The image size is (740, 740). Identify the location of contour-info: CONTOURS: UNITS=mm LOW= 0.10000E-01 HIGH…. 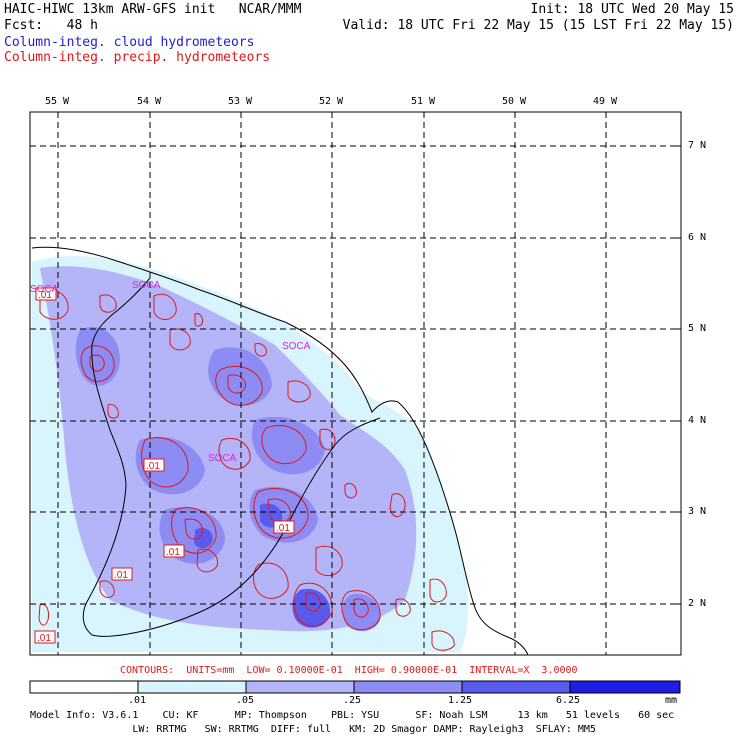
(349, 670).